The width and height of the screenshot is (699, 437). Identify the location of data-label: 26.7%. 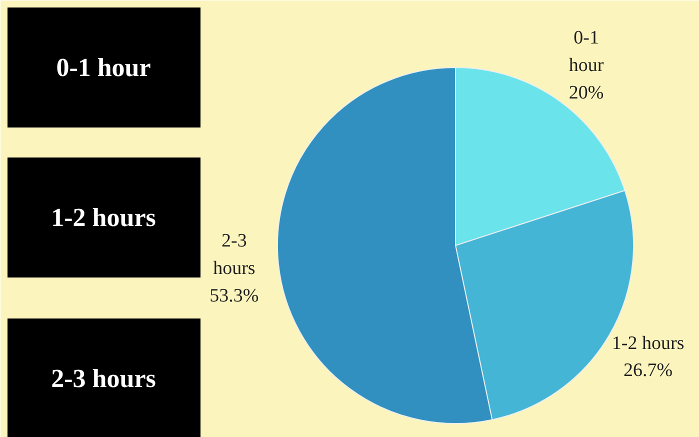
(648, 371).